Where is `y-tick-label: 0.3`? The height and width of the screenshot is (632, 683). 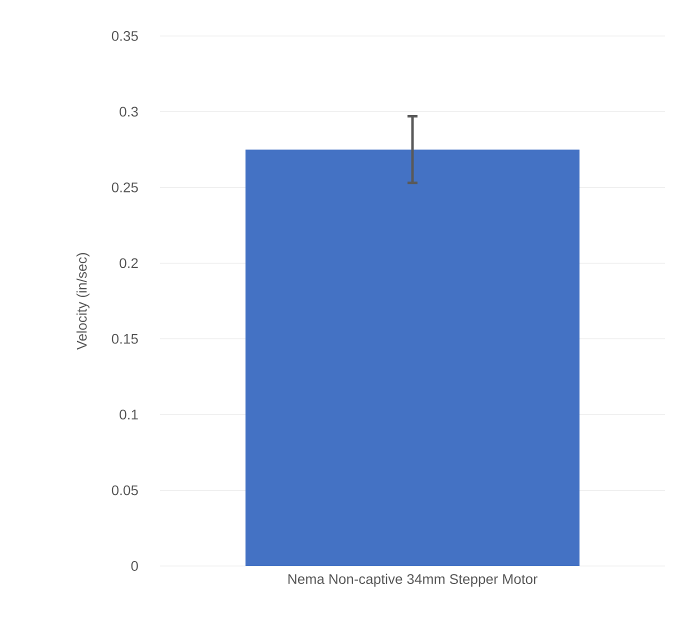
y-tick-label: 0.3 is located at coordinates (129, 111).